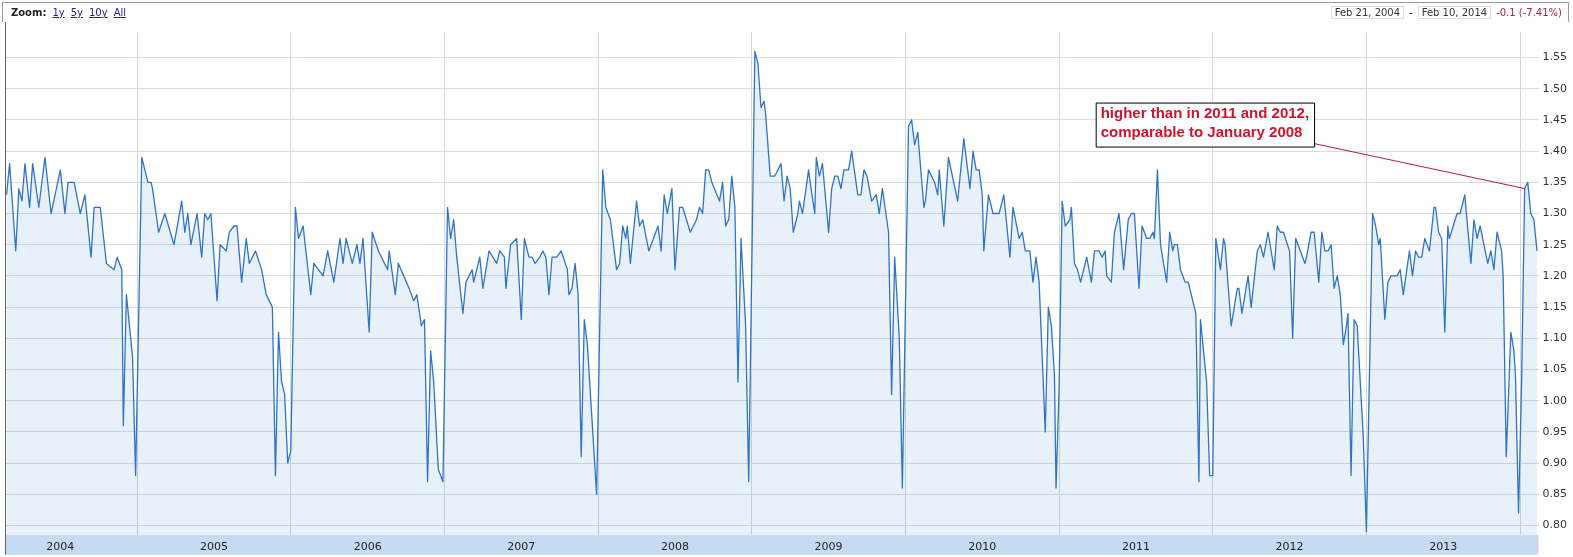 This screenshot has width=1573, height=557. Describe the element at coordinates (1555, 182) in the screenshot. I see `y-tick-label: 1.35` at that location.